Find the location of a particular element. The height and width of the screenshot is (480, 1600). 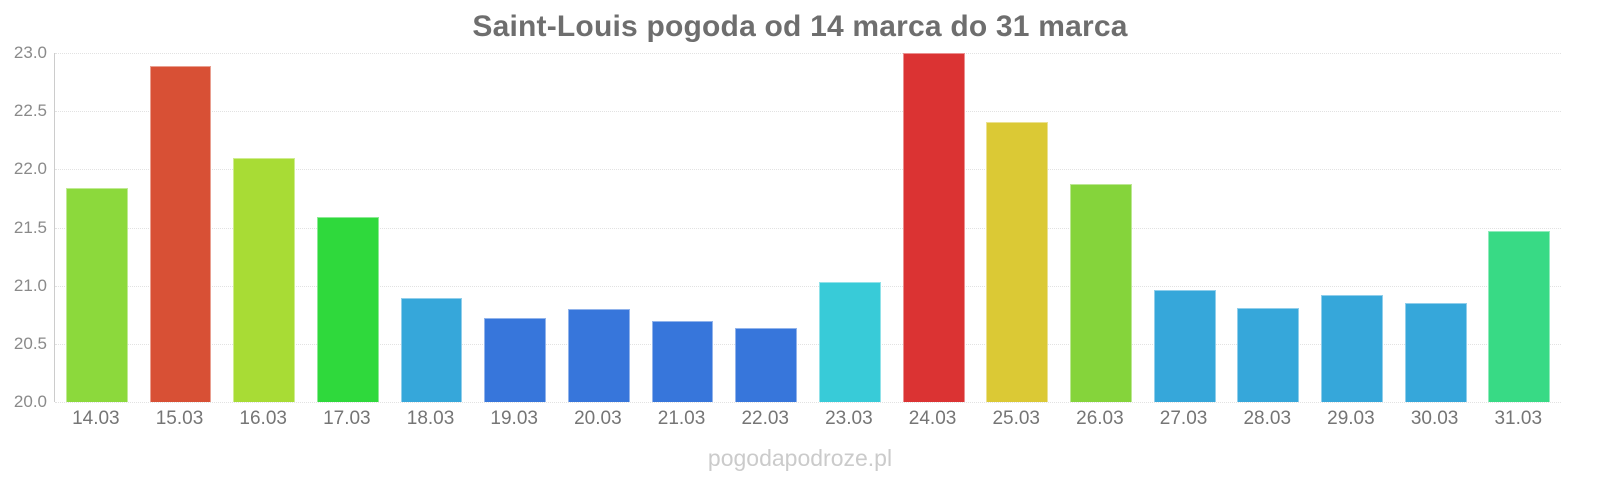

y-tick-label: 22.0 is located at coordinates (30, 169).